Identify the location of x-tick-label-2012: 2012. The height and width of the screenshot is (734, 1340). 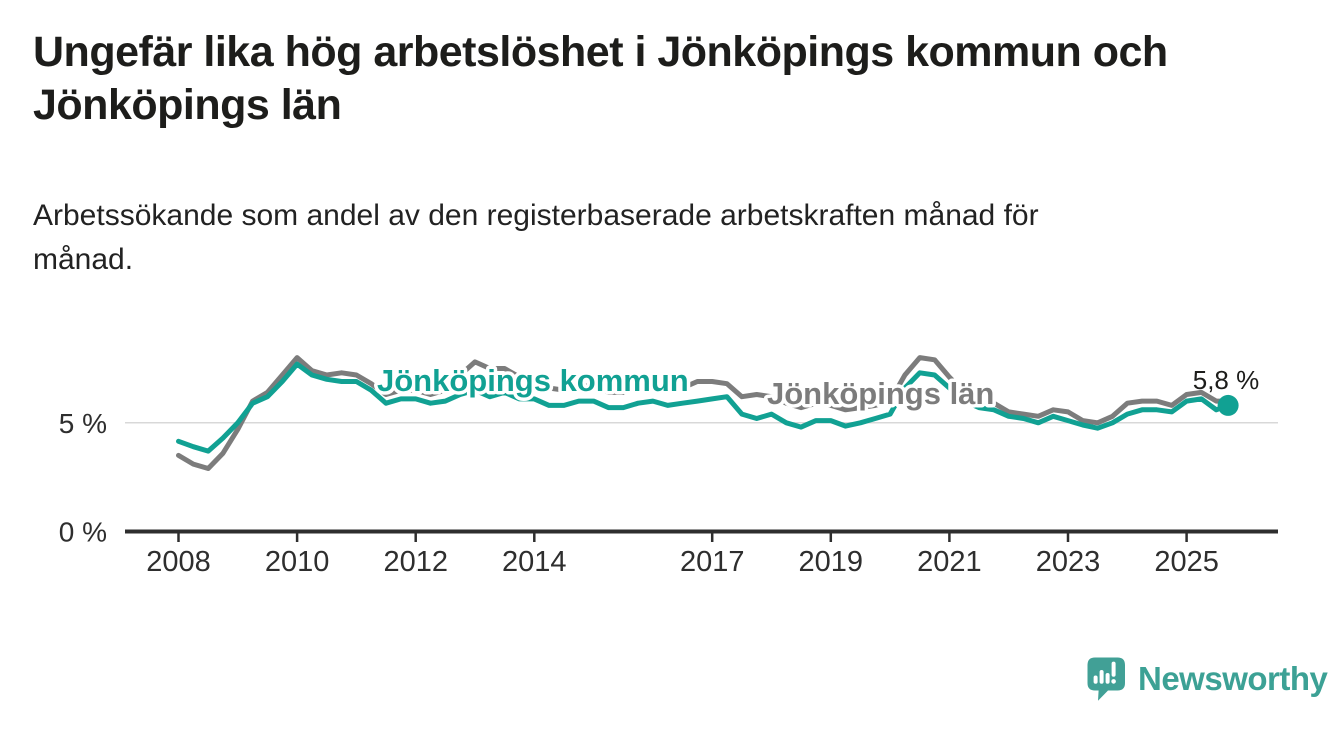
(415, 562).